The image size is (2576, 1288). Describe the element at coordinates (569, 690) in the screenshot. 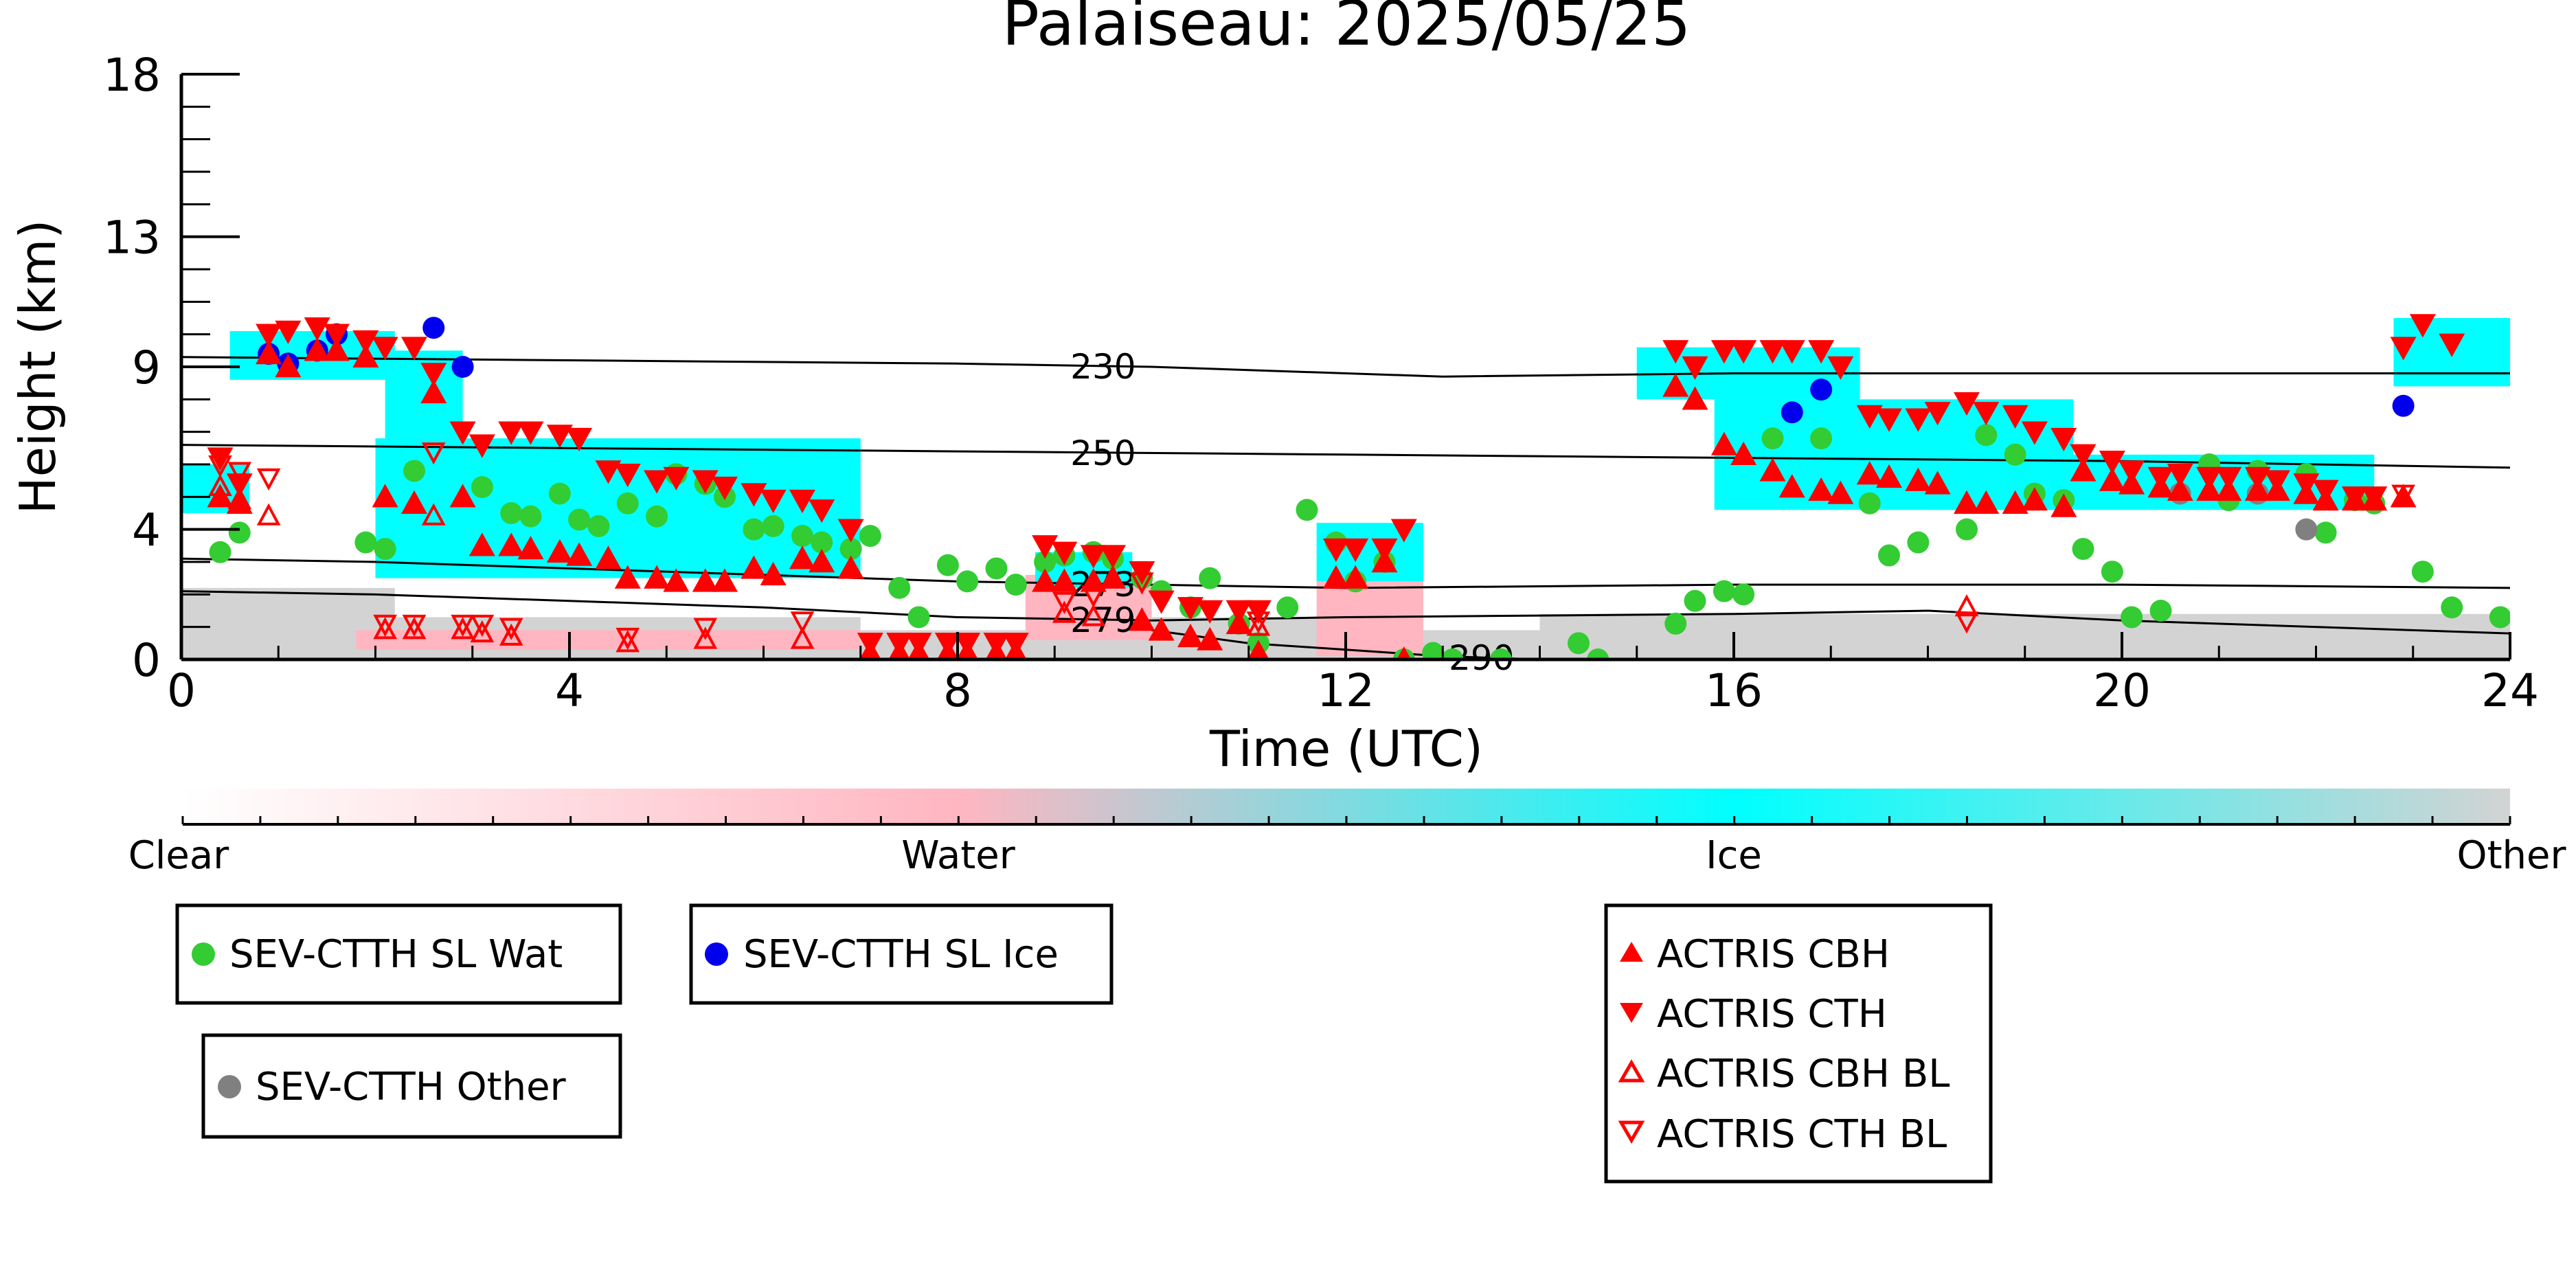

I see `x-tick-label: 4` at that location.